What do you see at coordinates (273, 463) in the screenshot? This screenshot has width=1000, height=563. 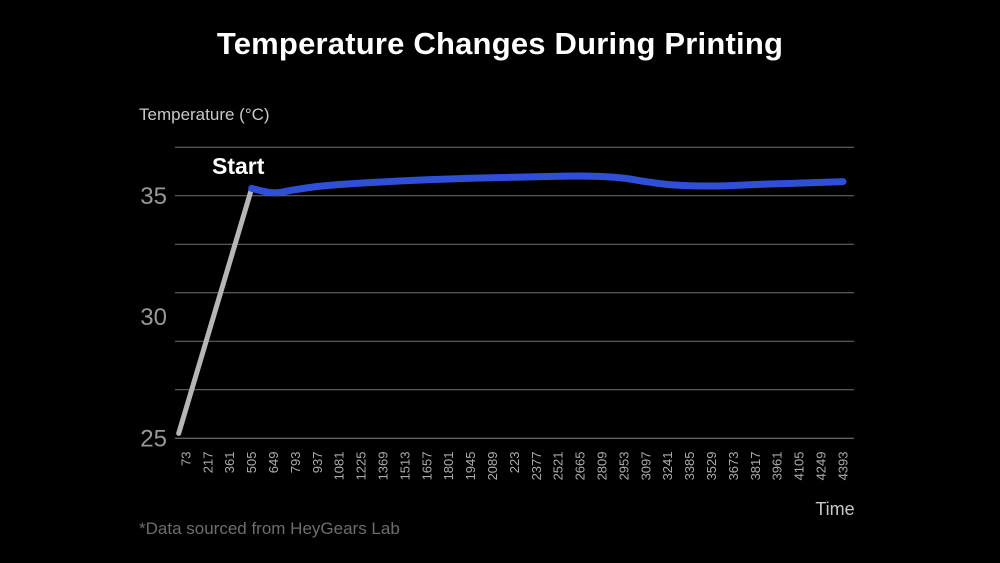 I see `x-tick-label: 649` at bounding box center [273, 463].